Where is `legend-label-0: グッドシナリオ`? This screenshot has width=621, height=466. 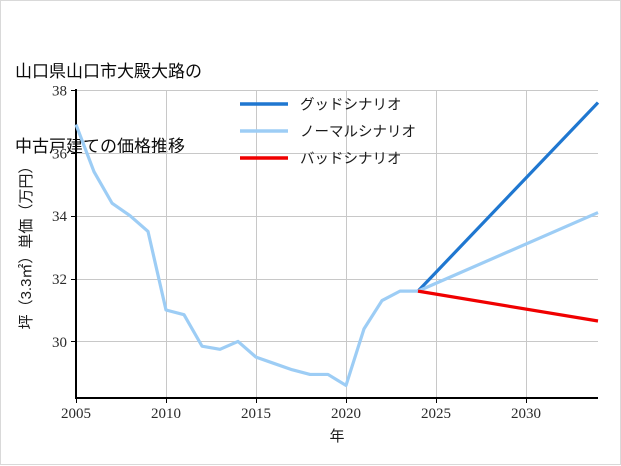
legend-label-0: グッドシナリオ is located at coordinates (351, 105).